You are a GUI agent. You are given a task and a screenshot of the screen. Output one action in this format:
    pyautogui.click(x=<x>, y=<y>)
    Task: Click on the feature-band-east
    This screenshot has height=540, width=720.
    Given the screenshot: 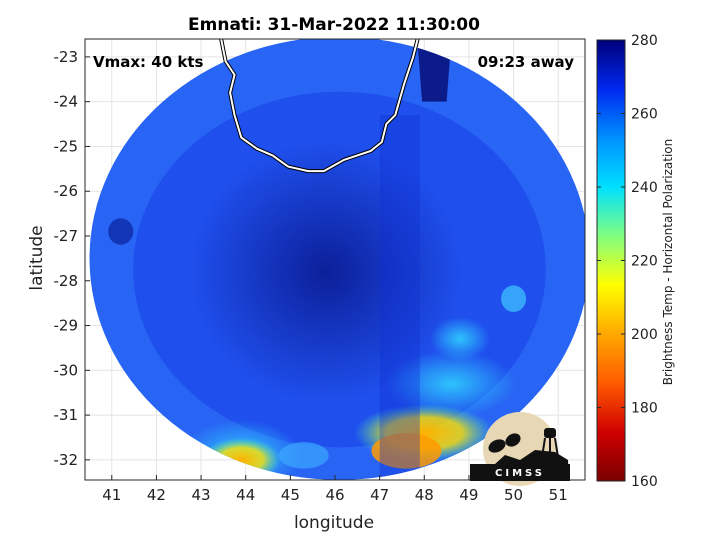 What is the action you would take?
    pyautogui.click(x=451, y=383)
    